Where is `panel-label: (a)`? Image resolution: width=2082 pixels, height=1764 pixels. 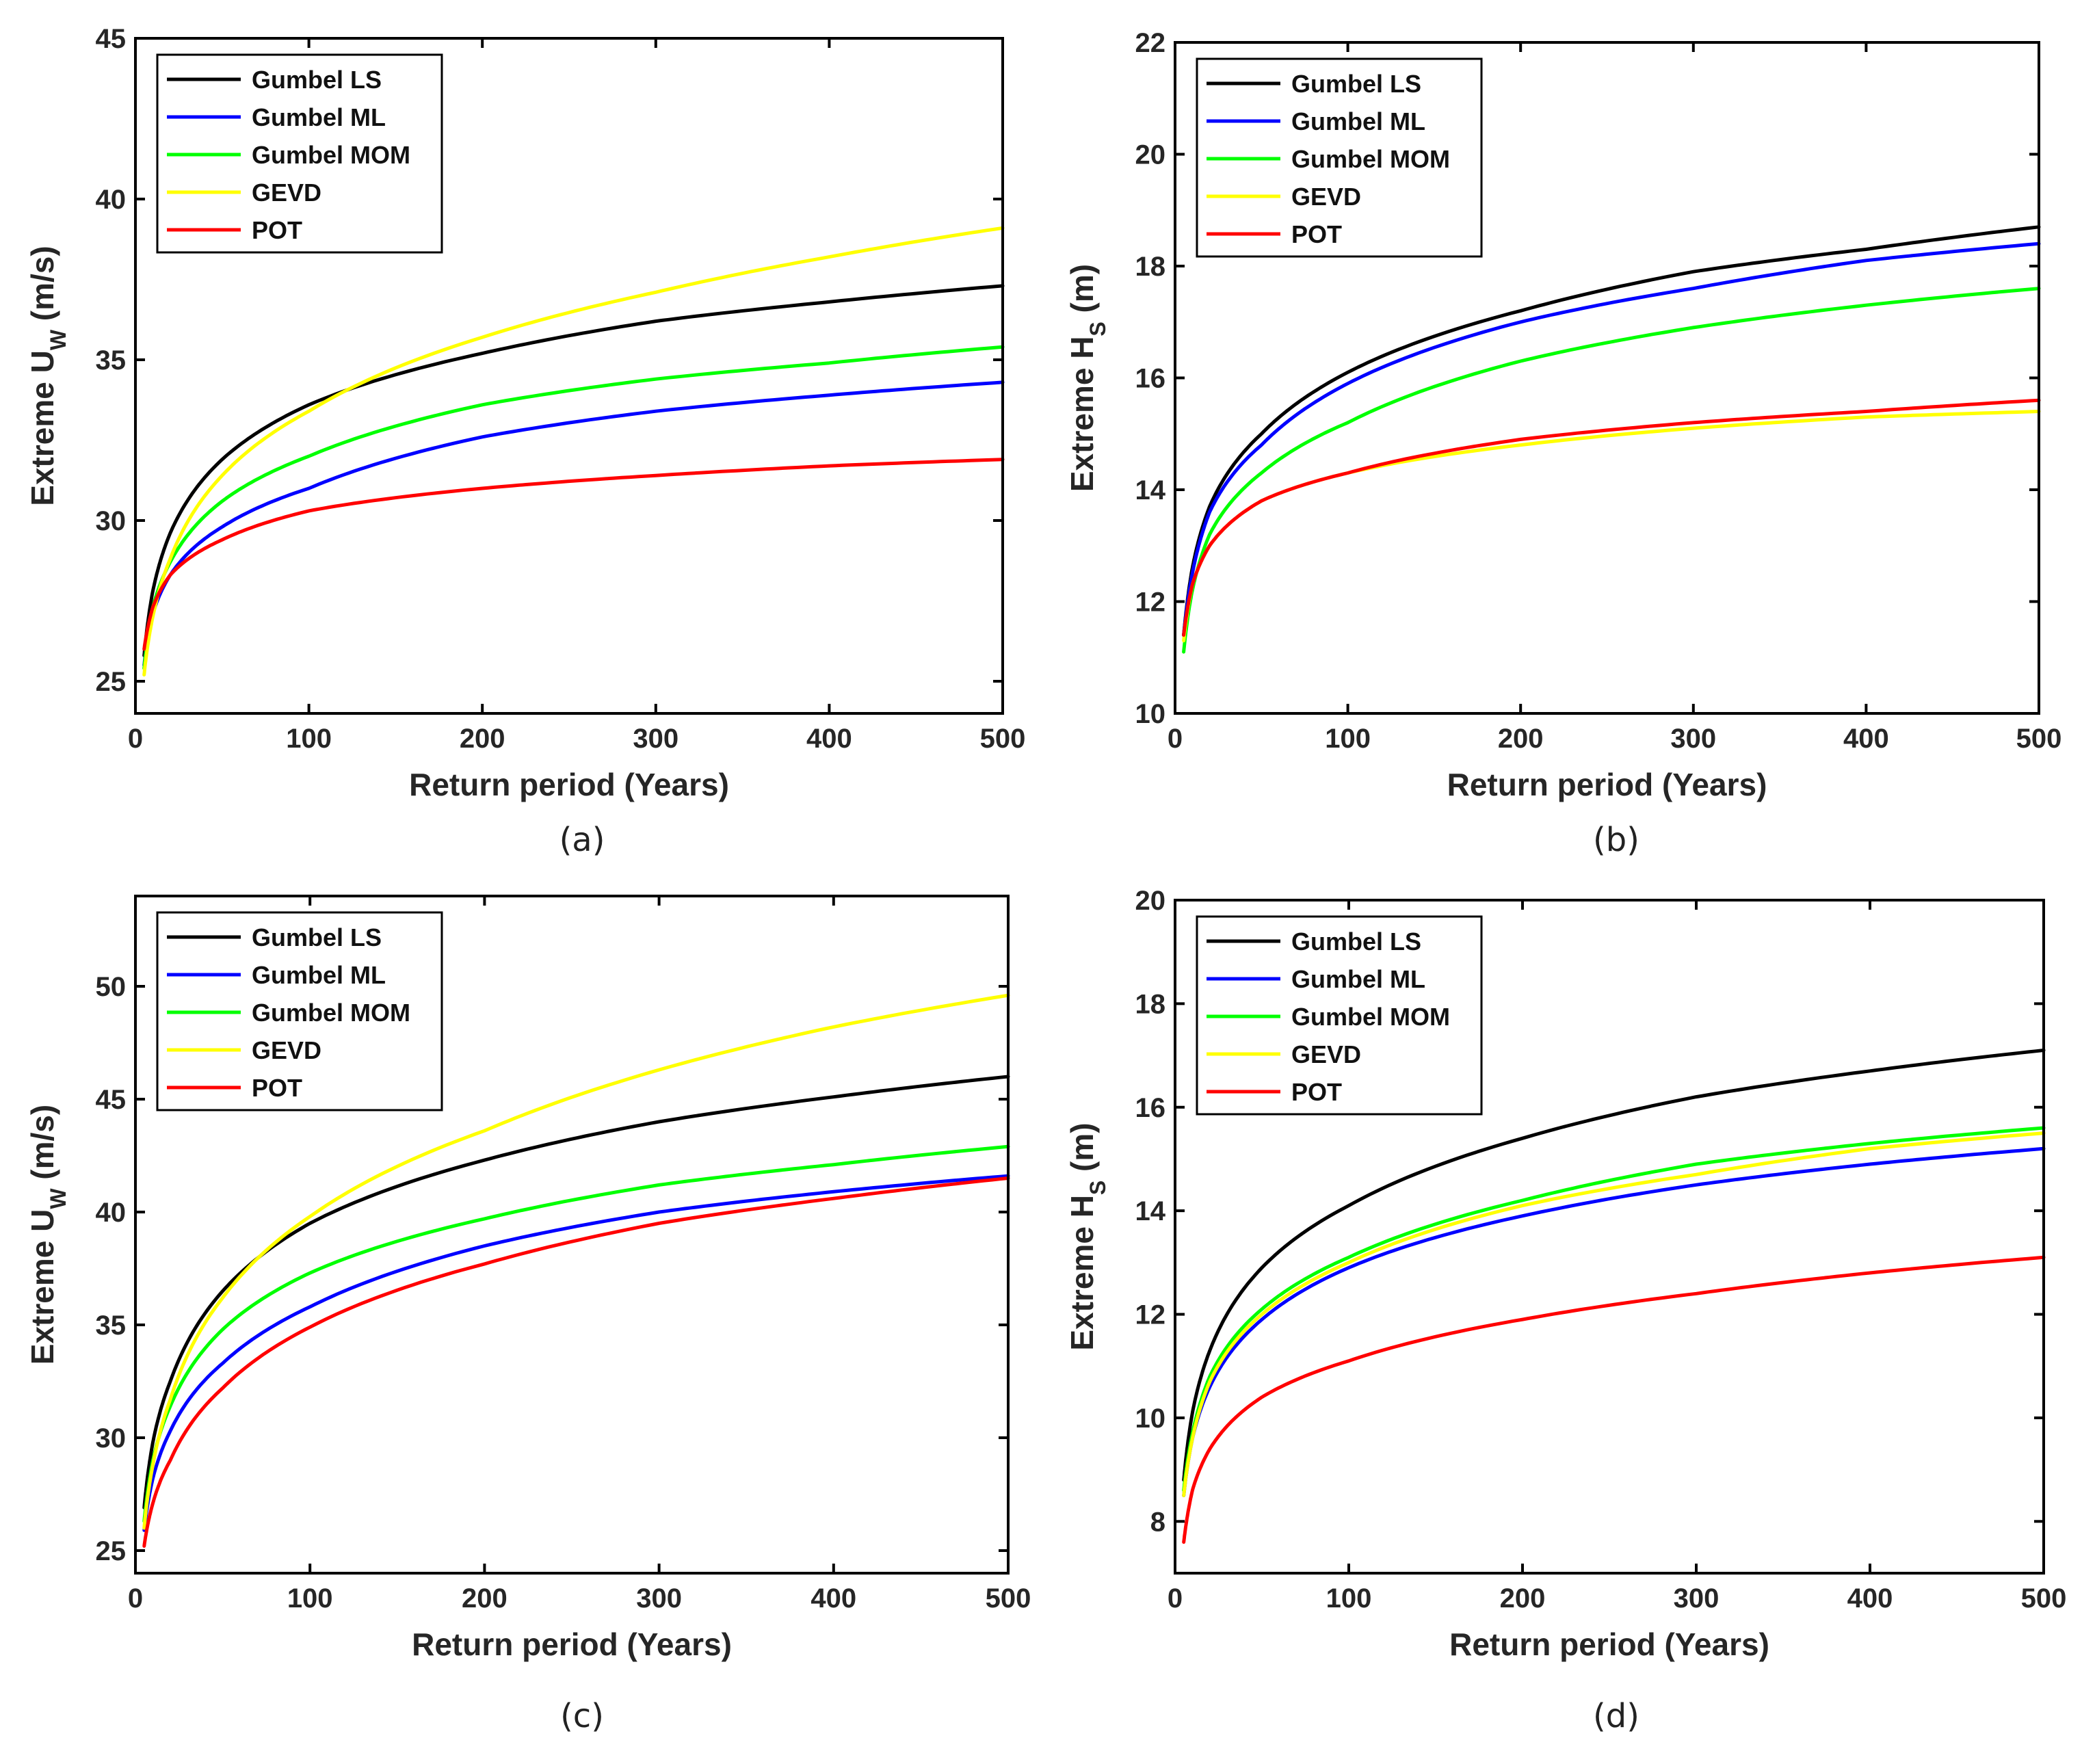 panel-label: (a) is located at coordinates (582, 840).